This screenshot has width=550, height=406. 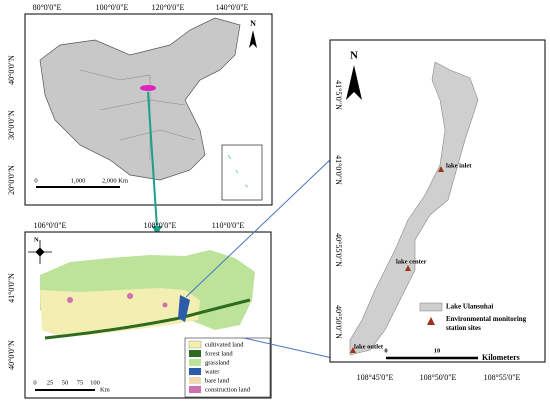 I want to click on lon-label: 120°0'0"E, so click(x=168, y=7).